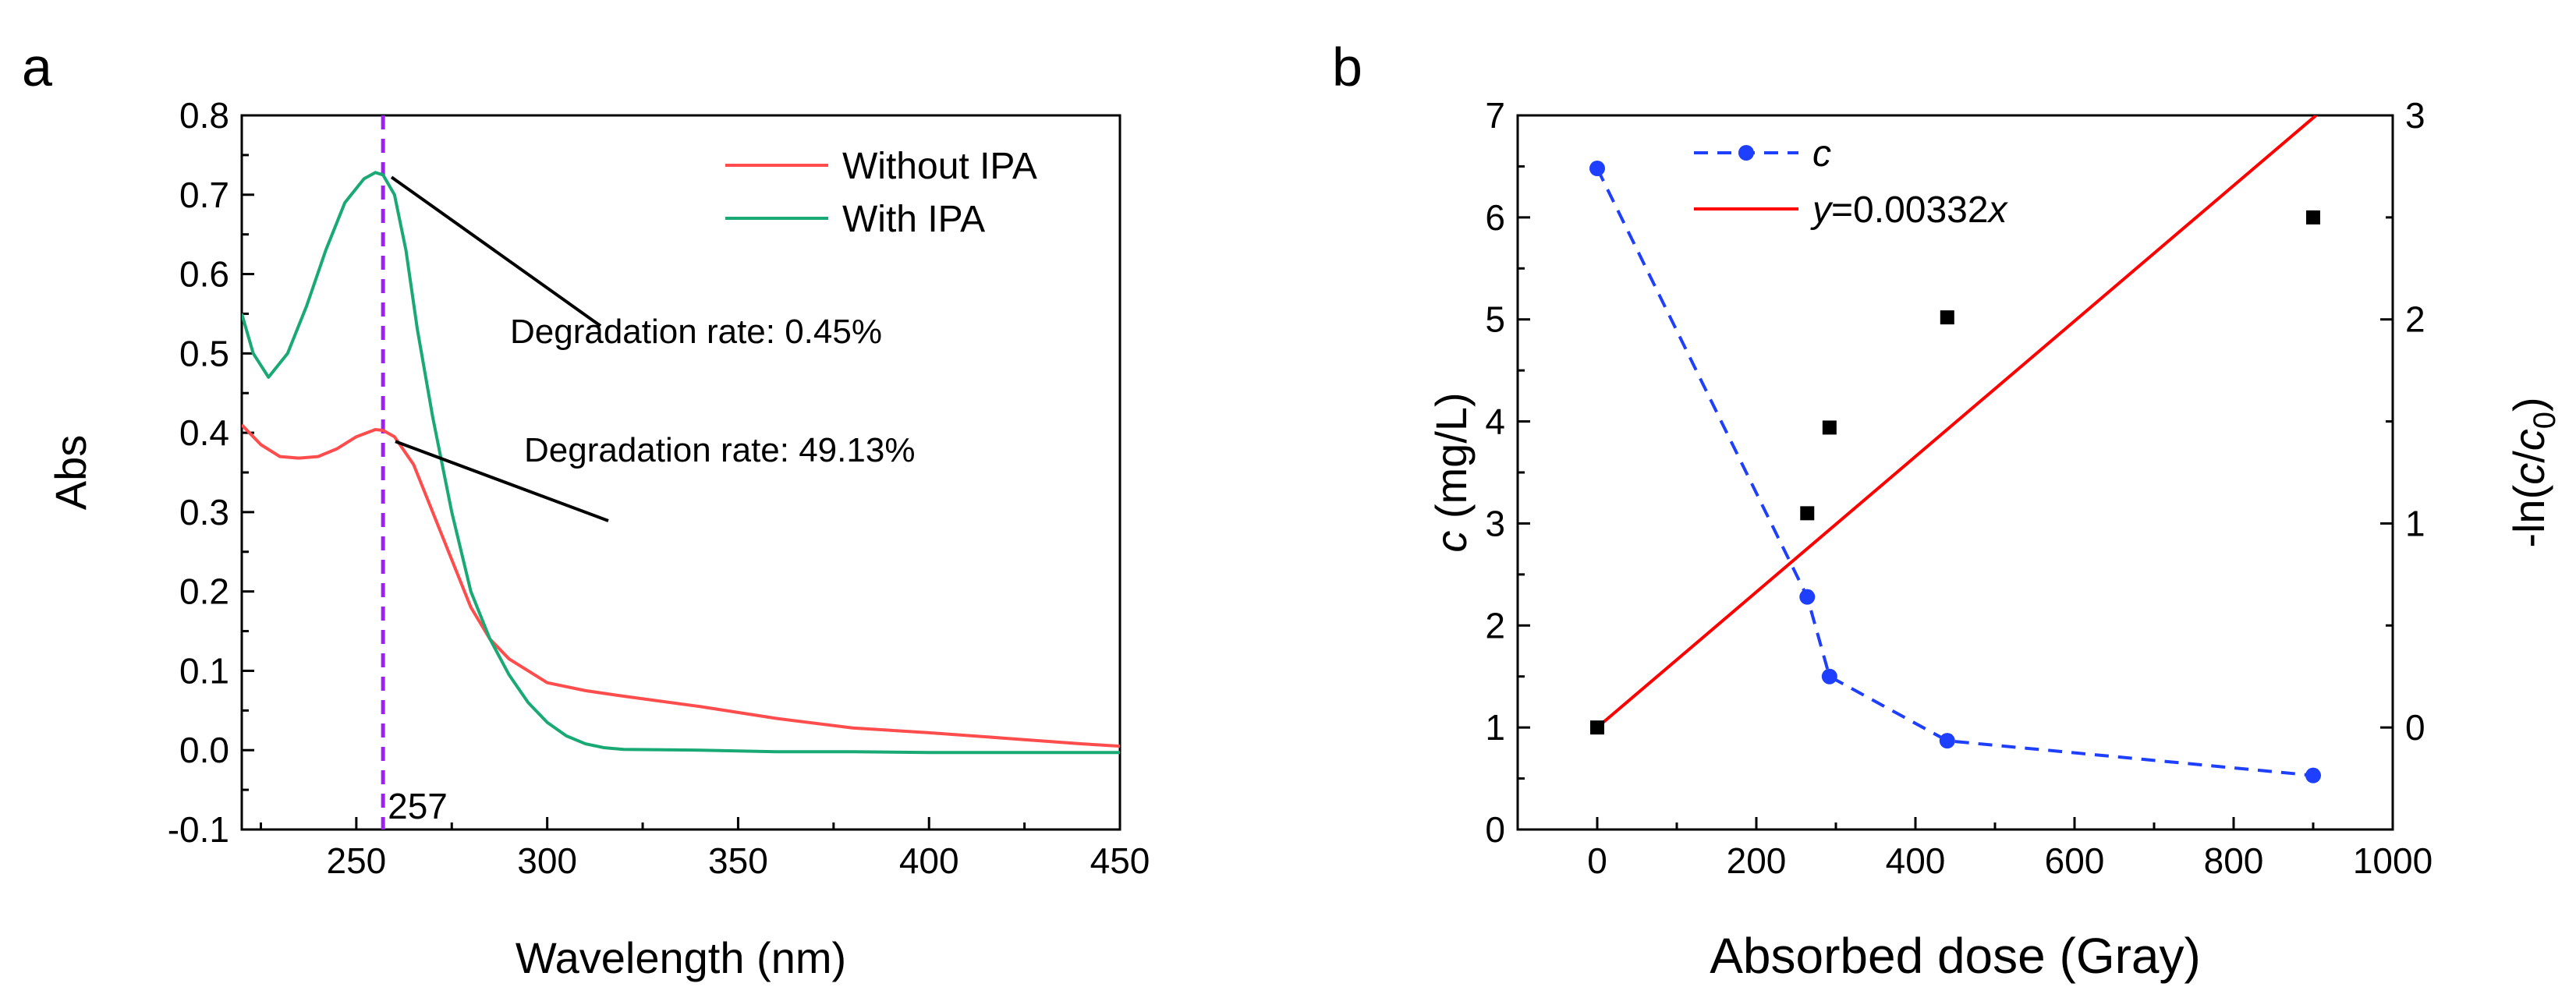  What do you see at coordinates (204, 512) in the screenshot?
I see `y-tick-label: 0.3` at bounding box center [204, 512].